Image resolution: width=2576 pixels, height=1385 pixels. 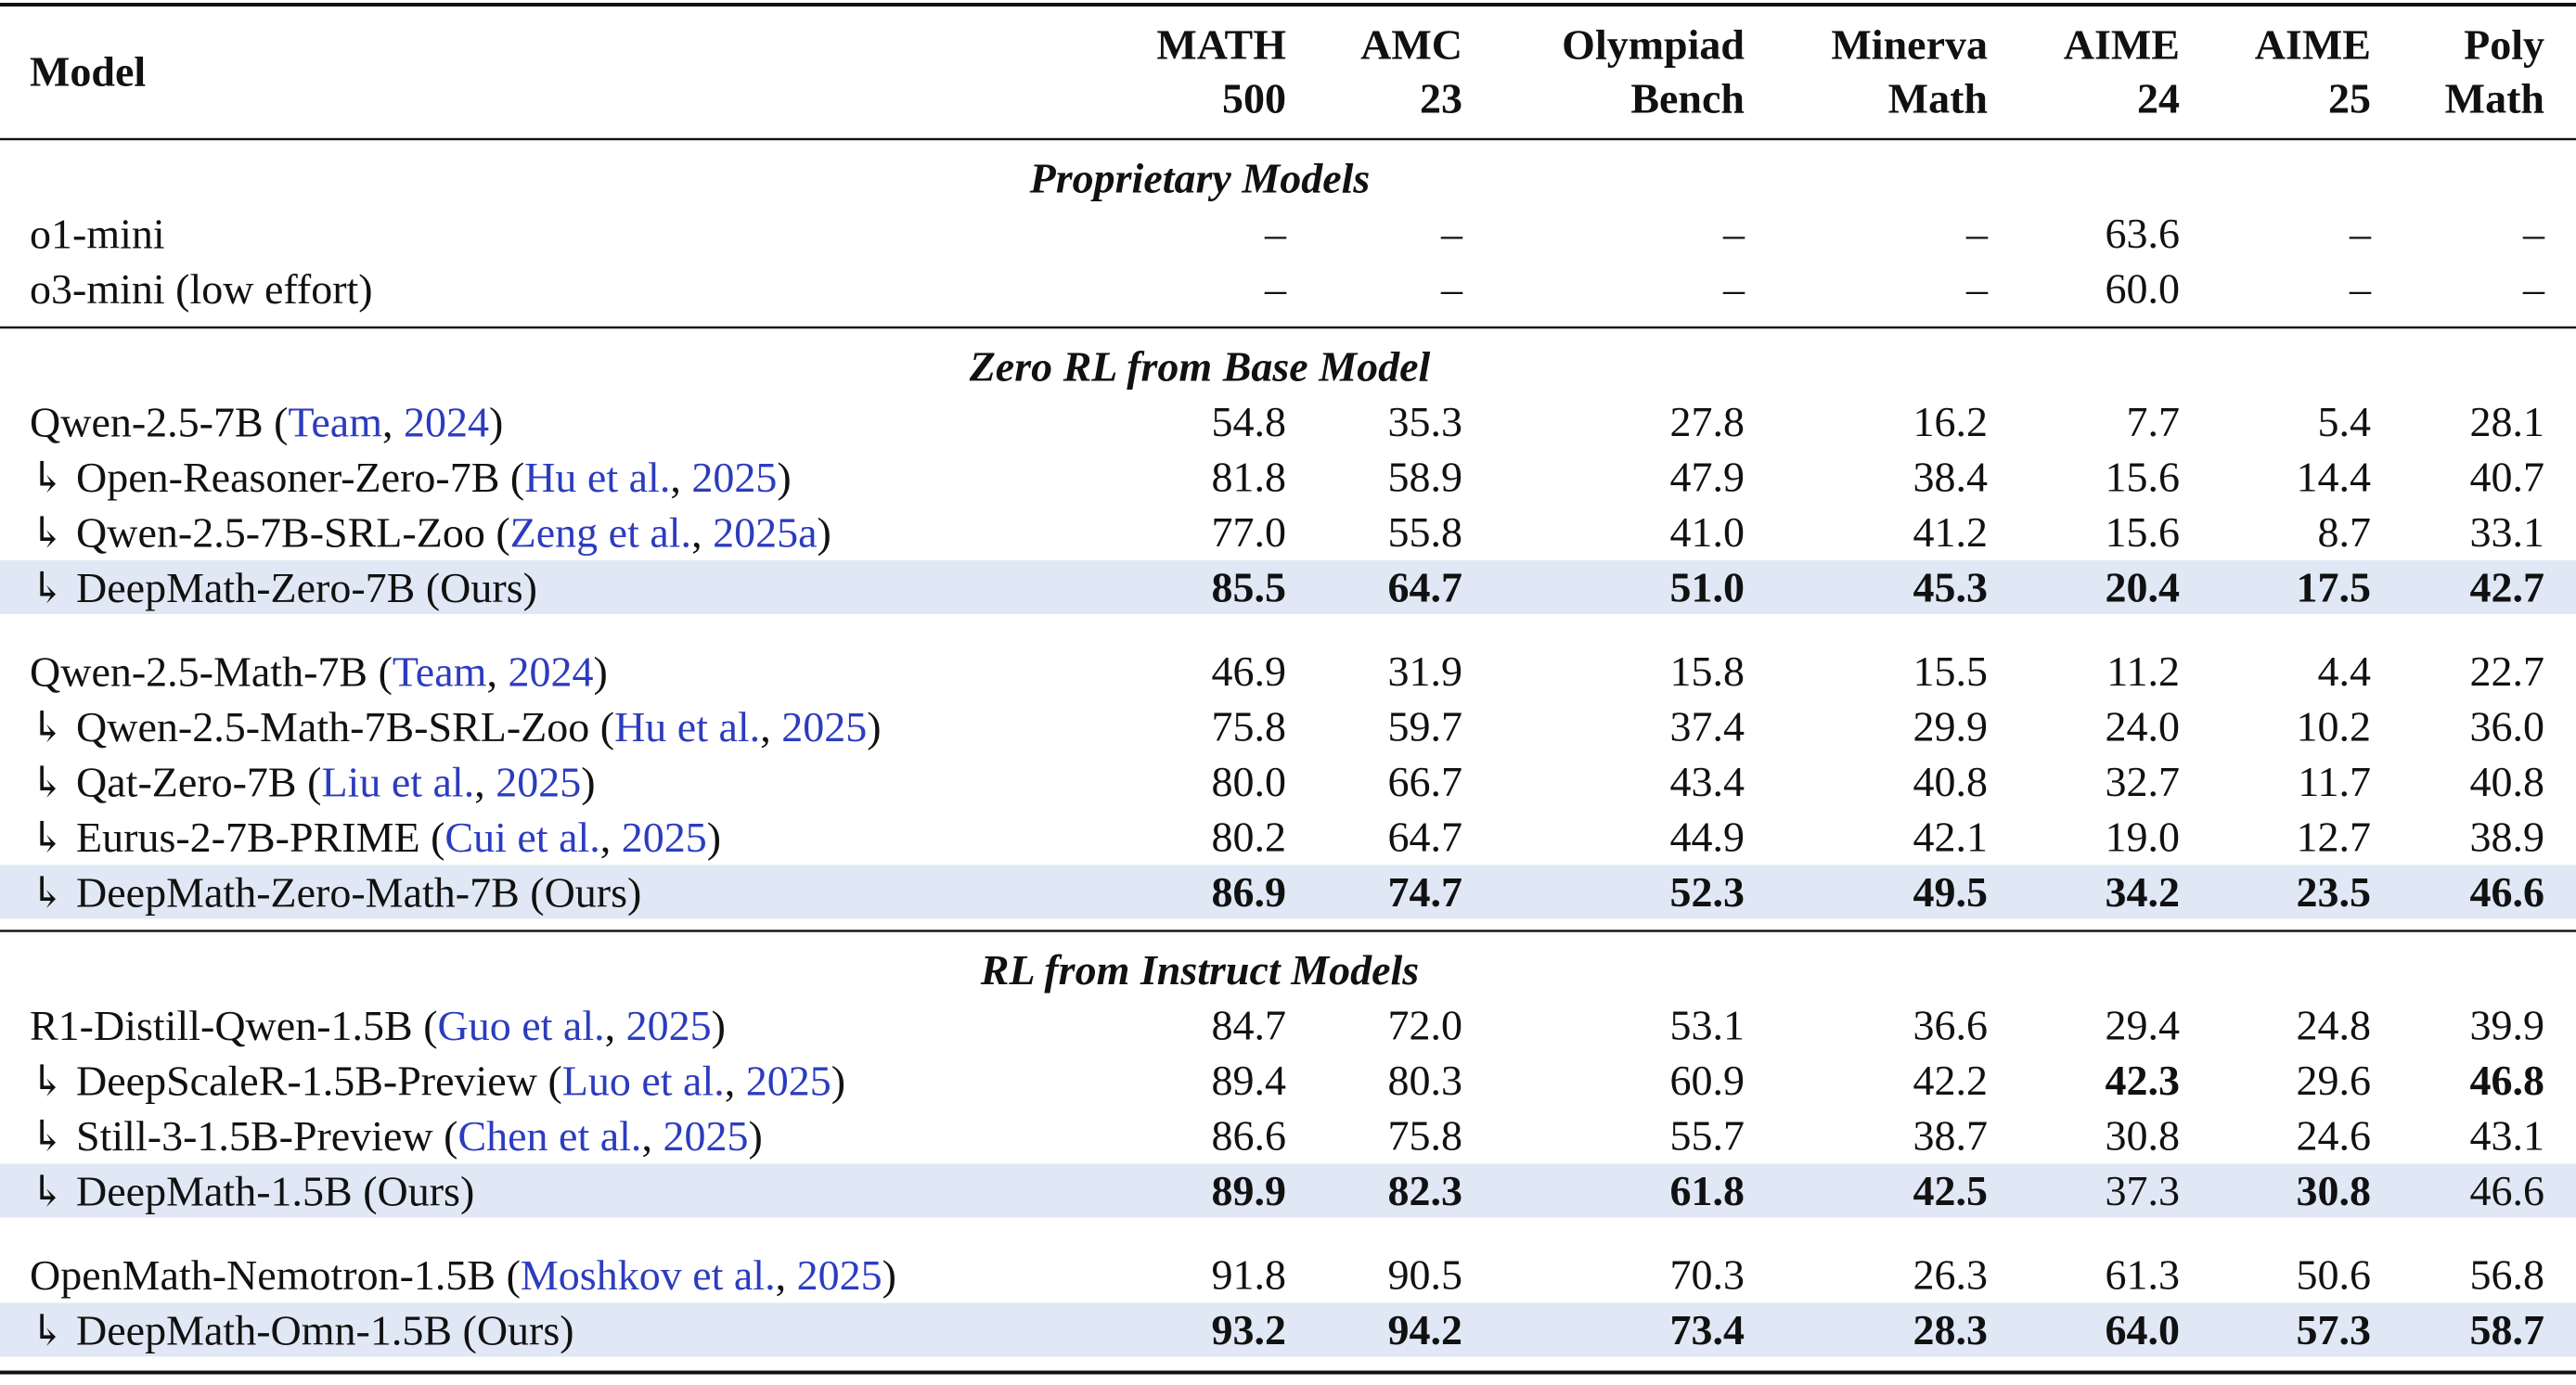 What do you see at coordinates (1288, 892) in the screenshot?
I see `row-highlight` at bounding box center [1288, 892].